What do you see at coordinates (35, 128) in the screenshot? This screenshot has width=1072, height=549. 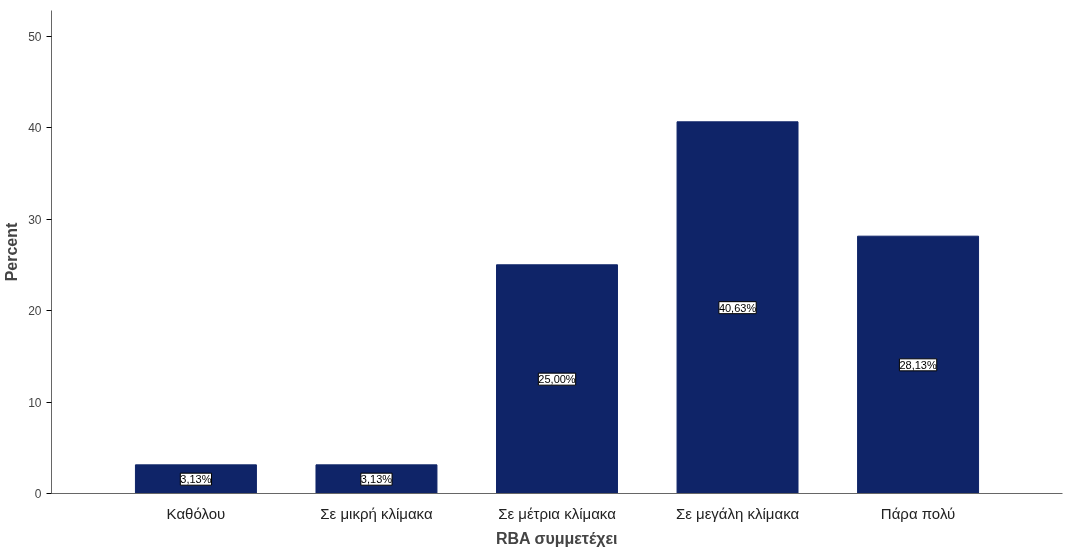 I see `y-tick-label: 40` at bounding box center [35, 128].